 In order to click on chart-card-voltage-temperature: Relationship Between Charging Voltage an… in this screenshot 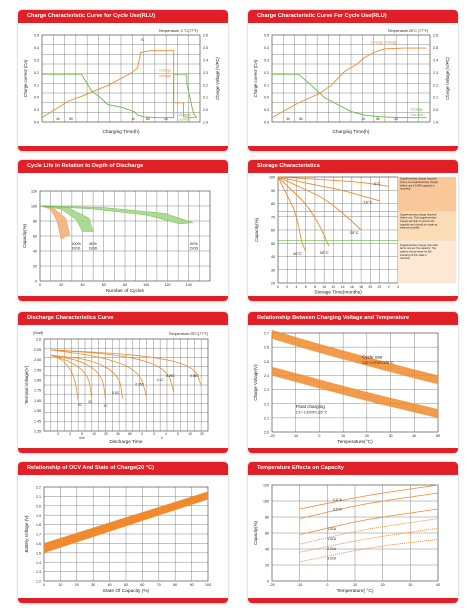, I will do `click(353, 382)`.